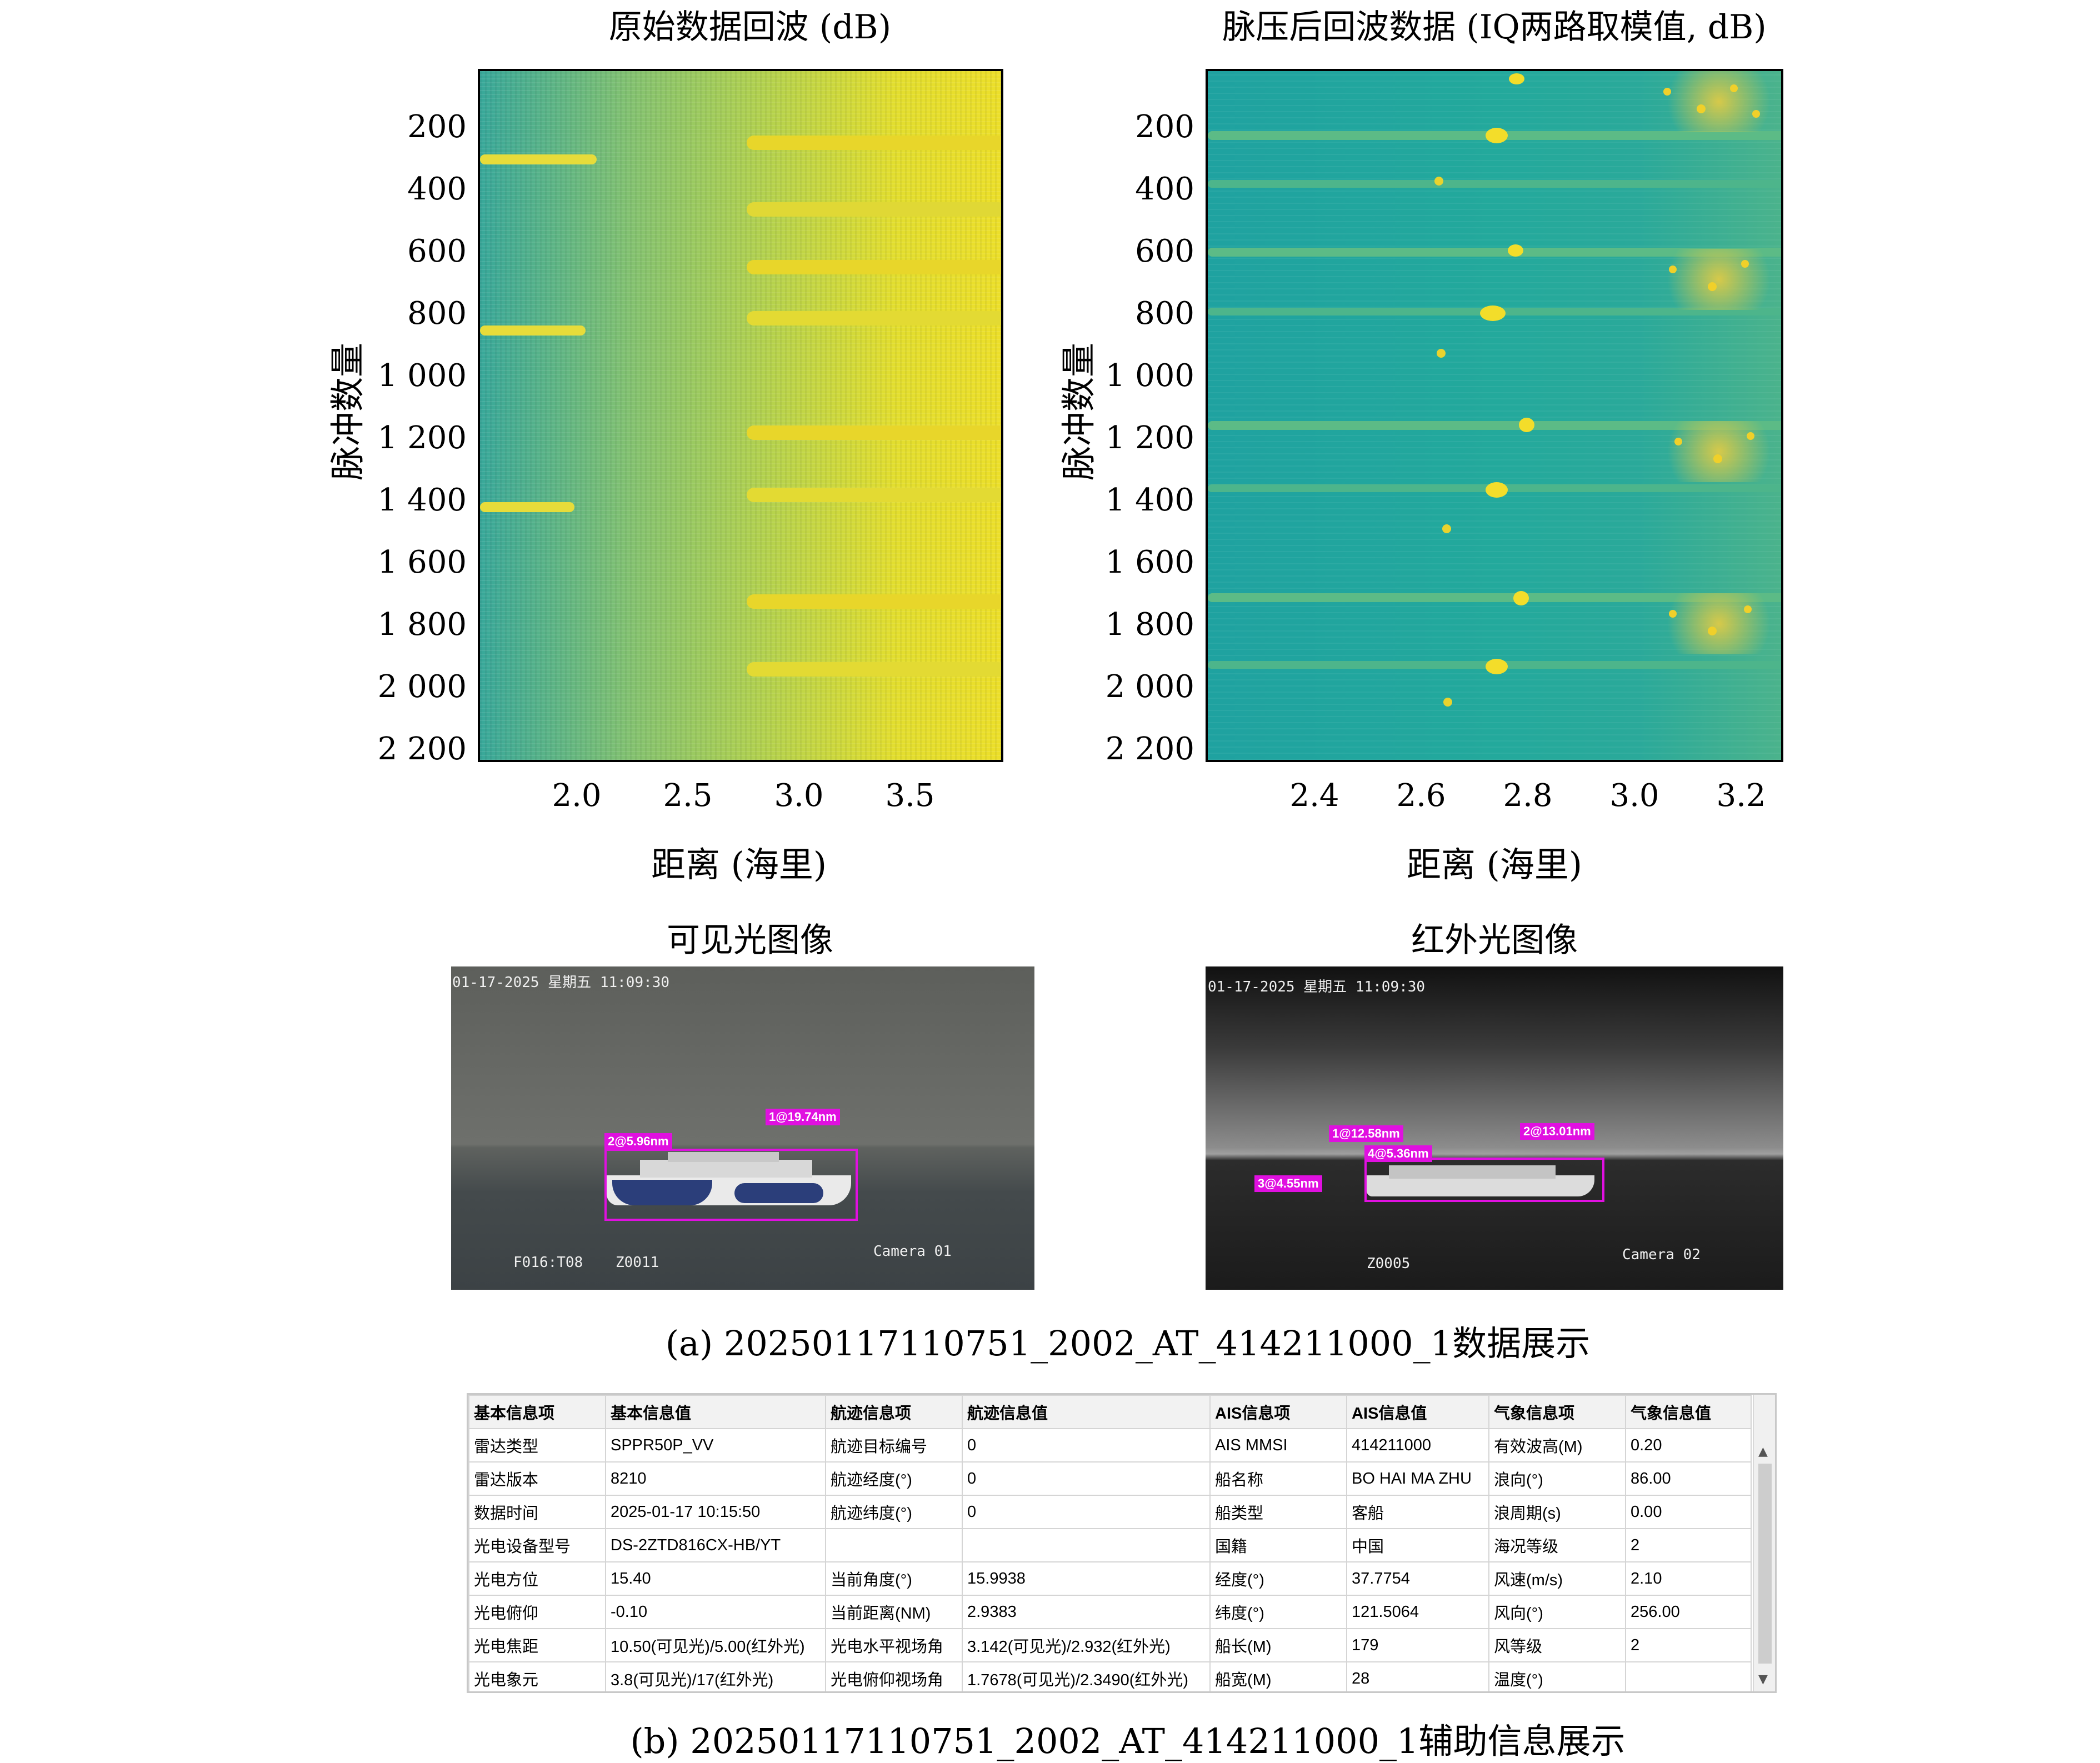 The image size is (2100, 1763). What do you see at coordinates (1149, 562) in the screenshot?
I see `pc-y-tick: 1 600` at bounding box center [1149, 562].